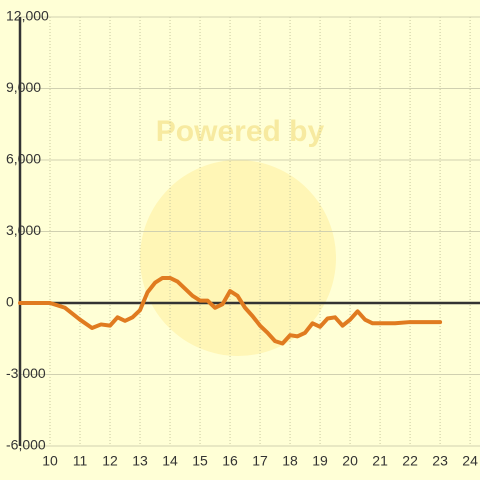 The height and width of the screenshot is (480, 480). Describe the element at coordinates (23, 230) in the screenshot. I see `y-tick-label: 3,000` at that location.